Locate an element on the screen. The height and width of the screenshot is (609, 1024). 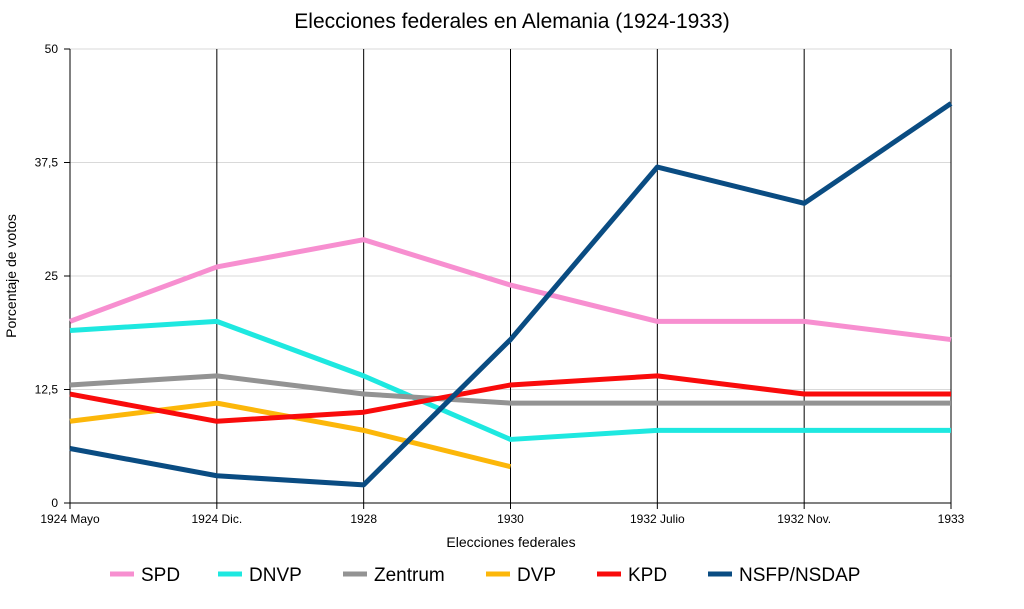
legend-label-kpd: KPD is located at coordinates (647, 575).